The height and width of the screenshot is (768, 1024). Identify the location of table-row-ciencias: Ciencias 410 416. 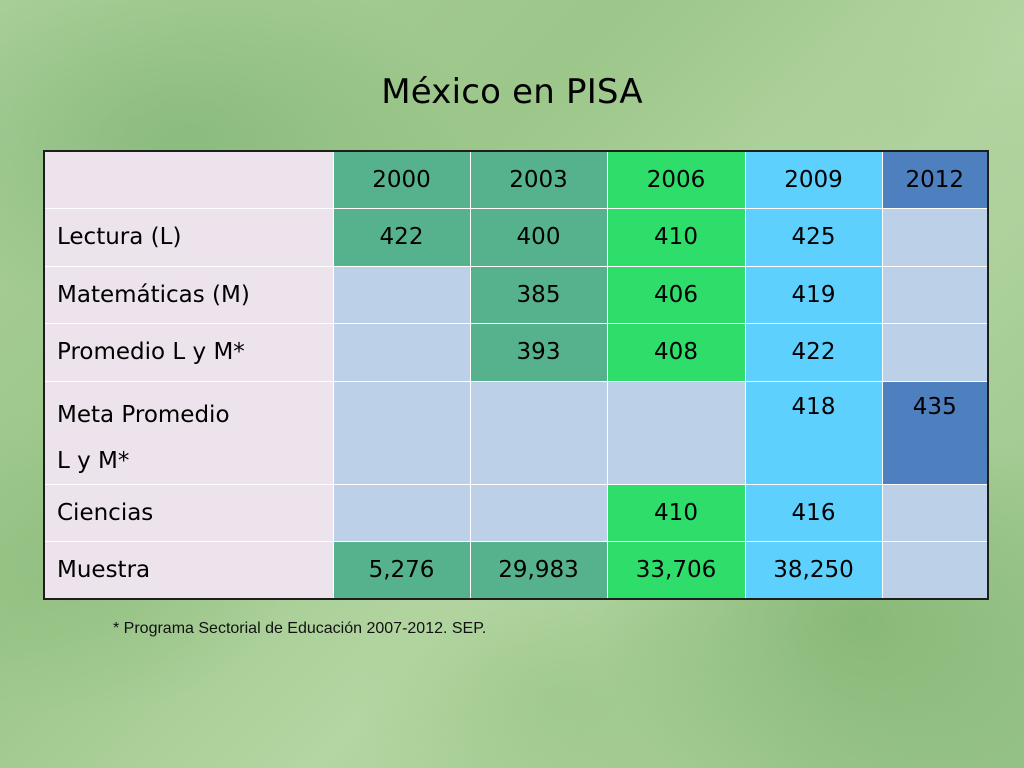
(516, 512).